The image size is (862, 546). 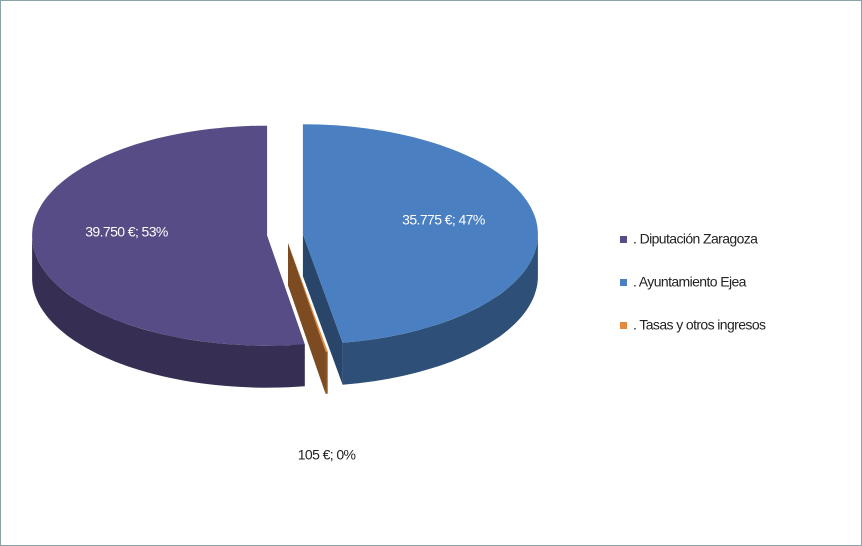 I want to click on data-label: 105 €; 0%, so click(x=327, y=455).